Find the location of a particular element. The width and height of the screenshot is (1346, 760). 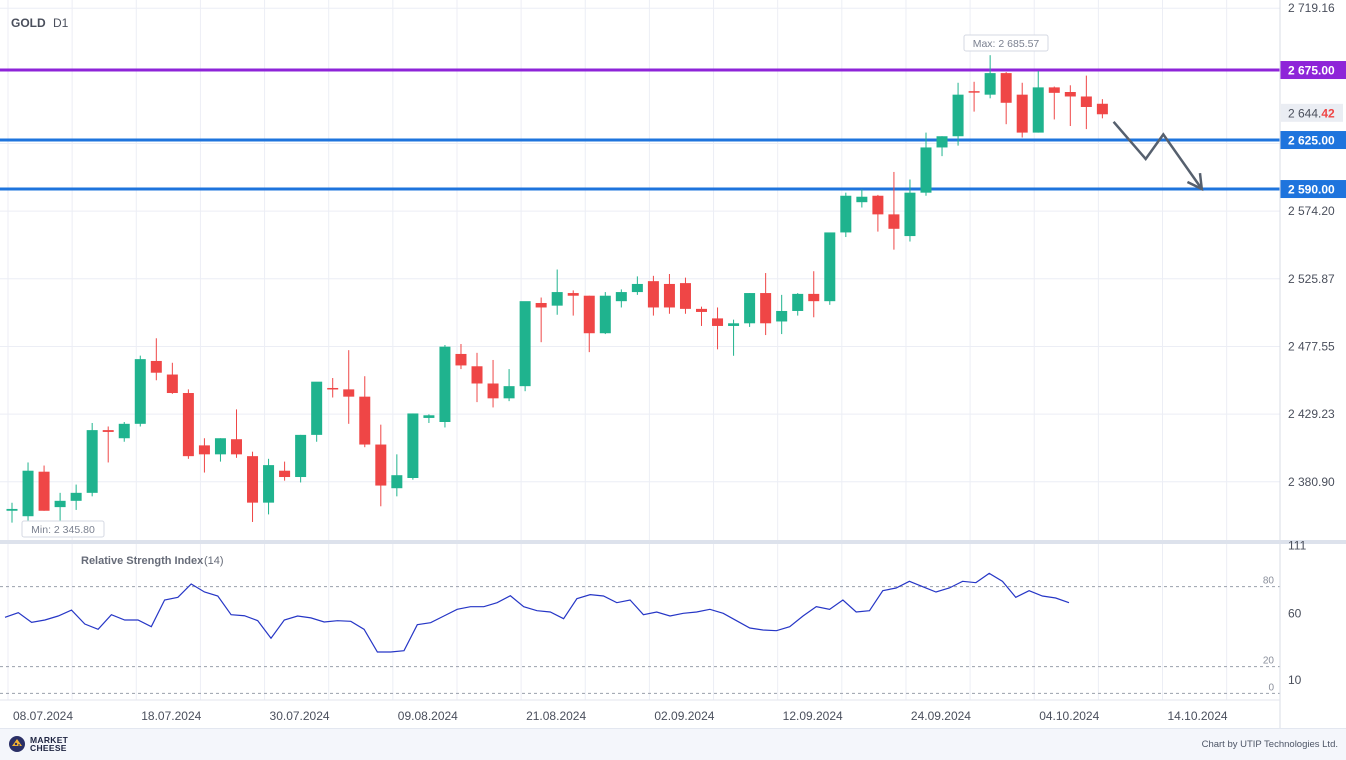

date-tick-label: 12.09.2024 is located at coordinates (813, 716).